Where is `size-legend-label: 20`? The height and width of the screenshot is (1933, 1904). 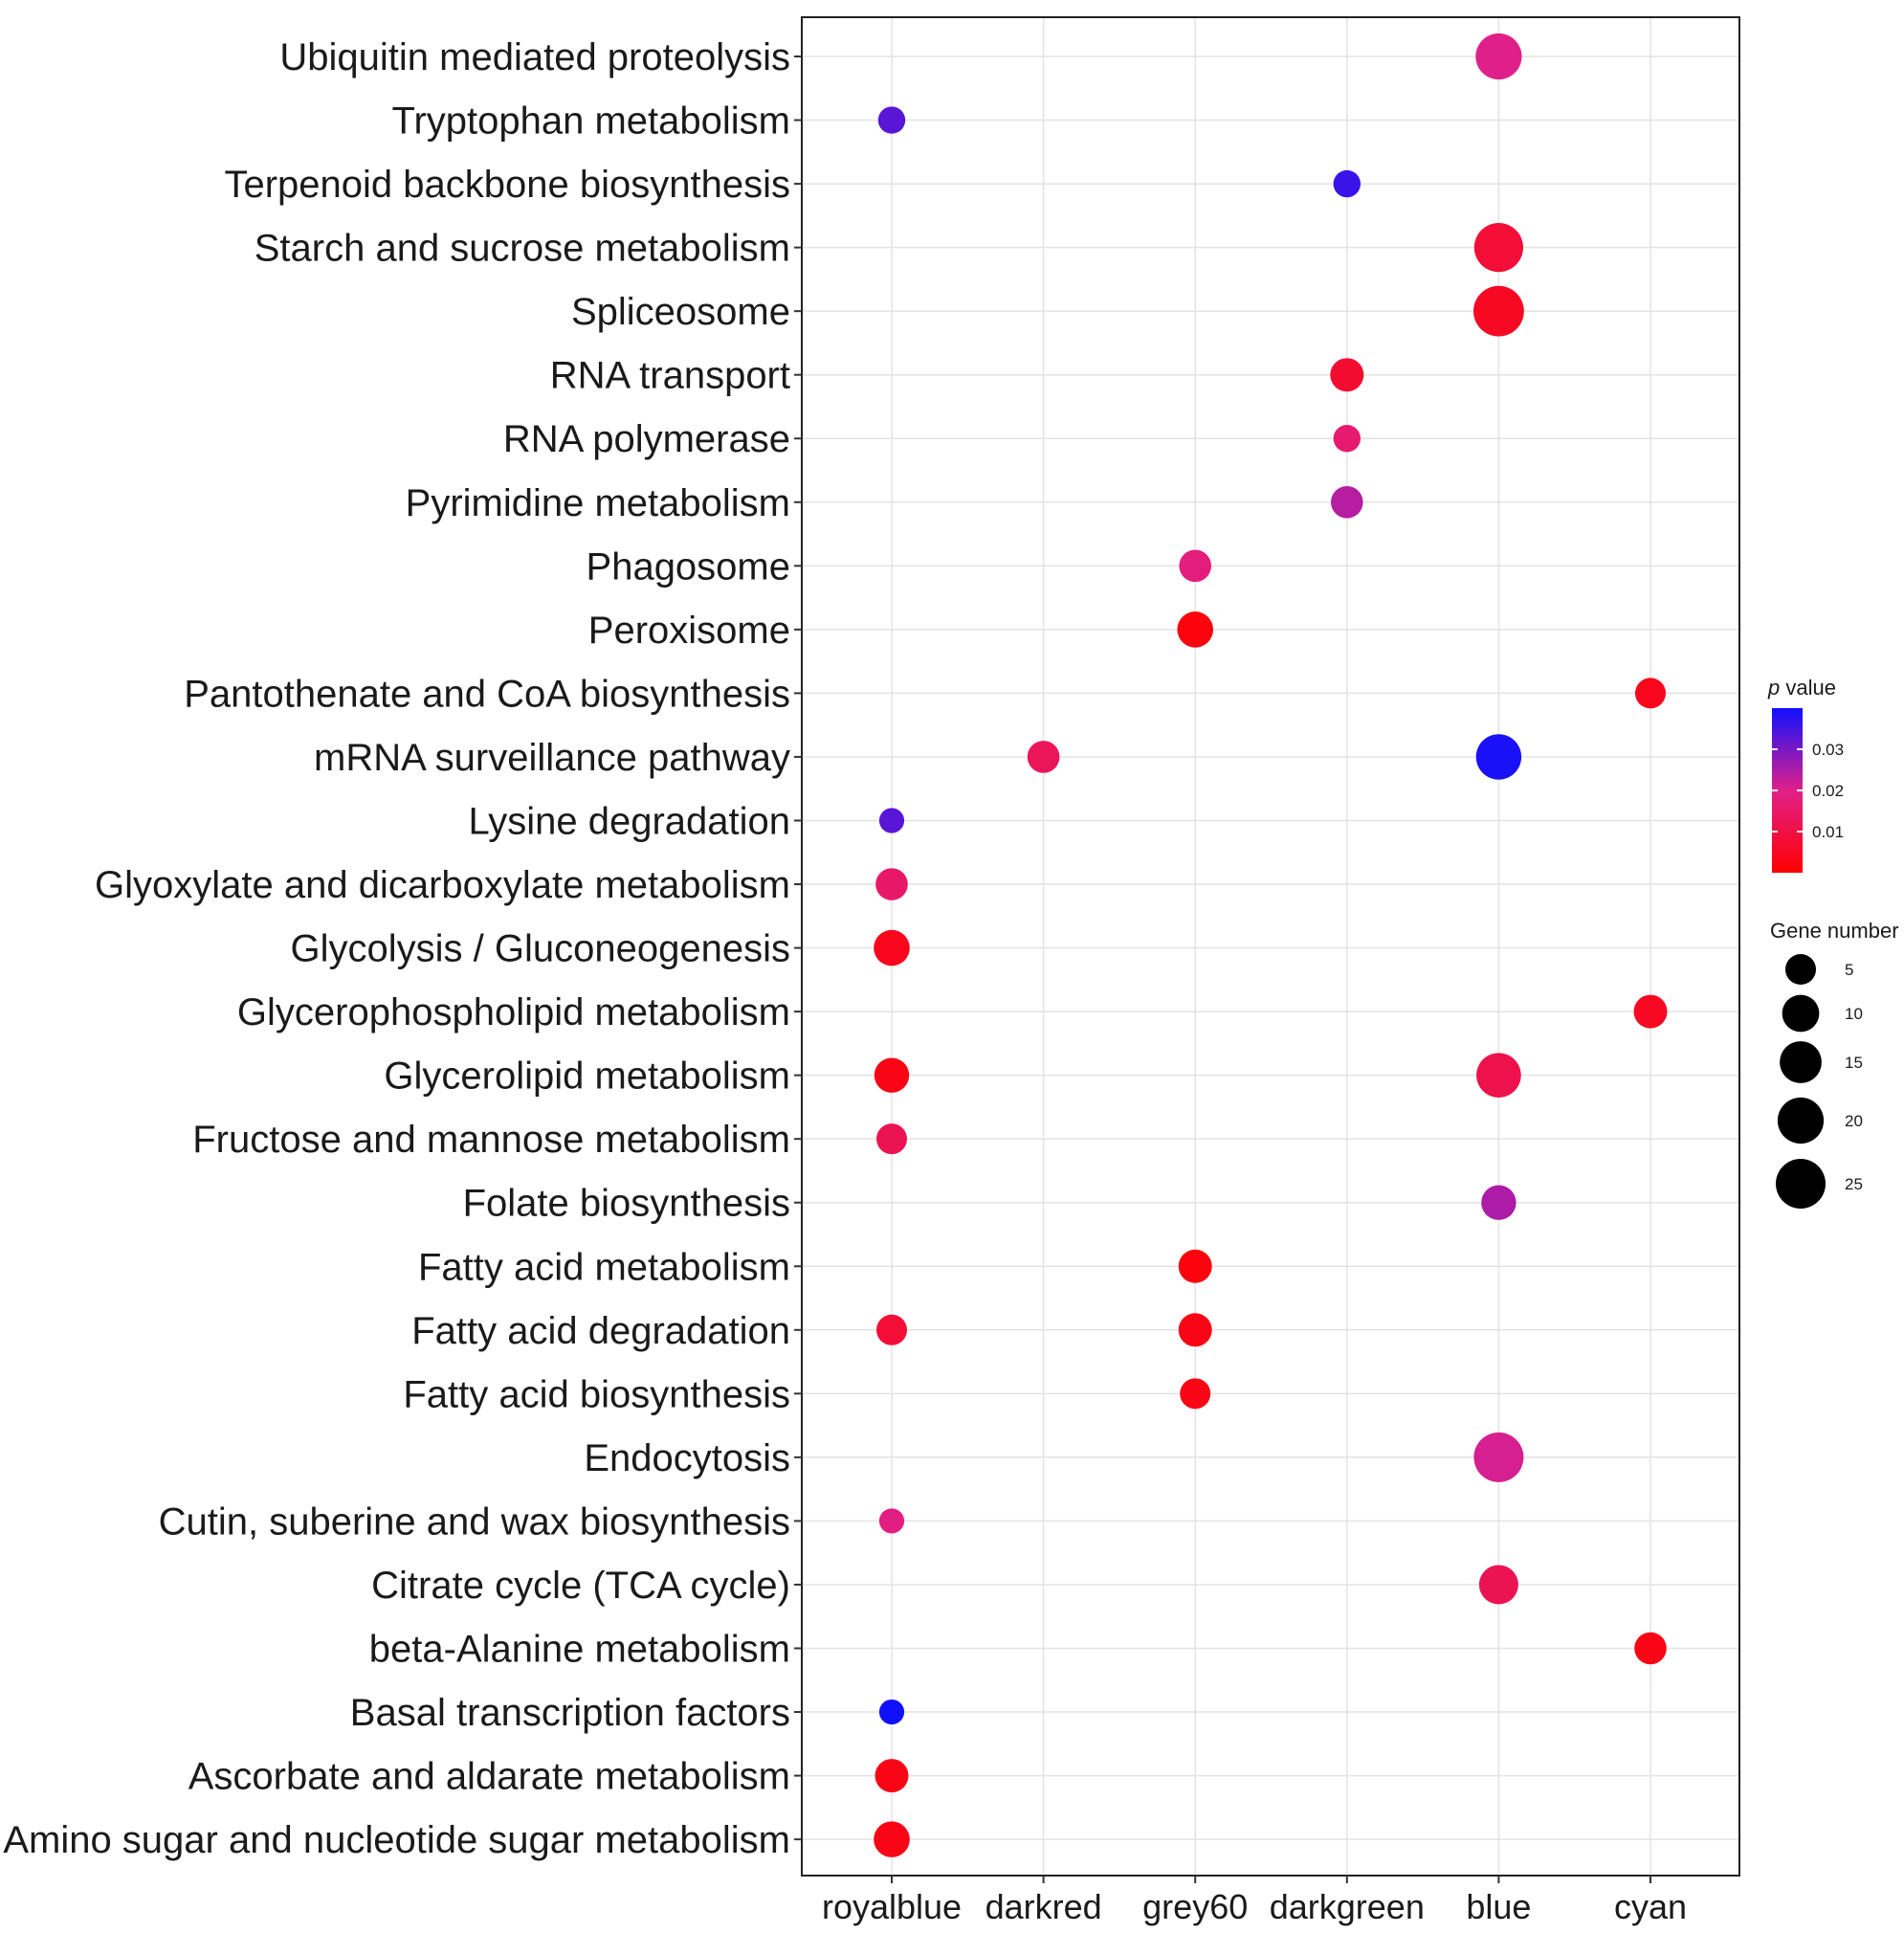 size-legend-label: 20 is located at coordinates (1854, 1121).